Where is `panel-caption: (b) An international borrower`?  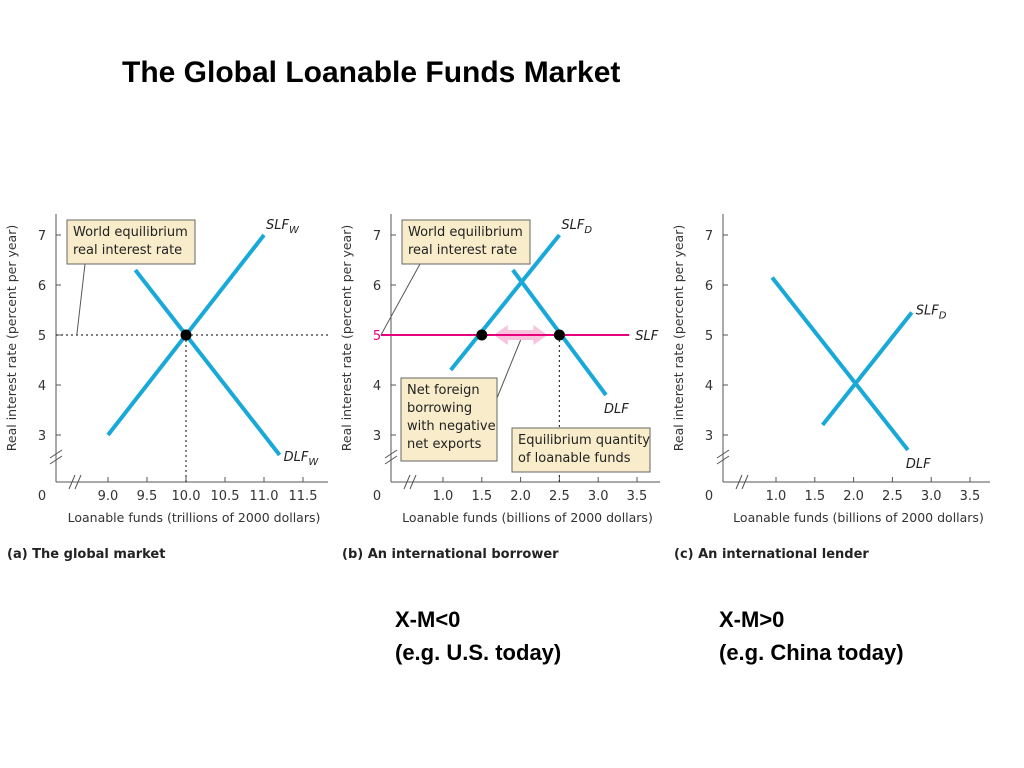 panel-caption: (b) An international borrower is located at coordinates (450, 554).